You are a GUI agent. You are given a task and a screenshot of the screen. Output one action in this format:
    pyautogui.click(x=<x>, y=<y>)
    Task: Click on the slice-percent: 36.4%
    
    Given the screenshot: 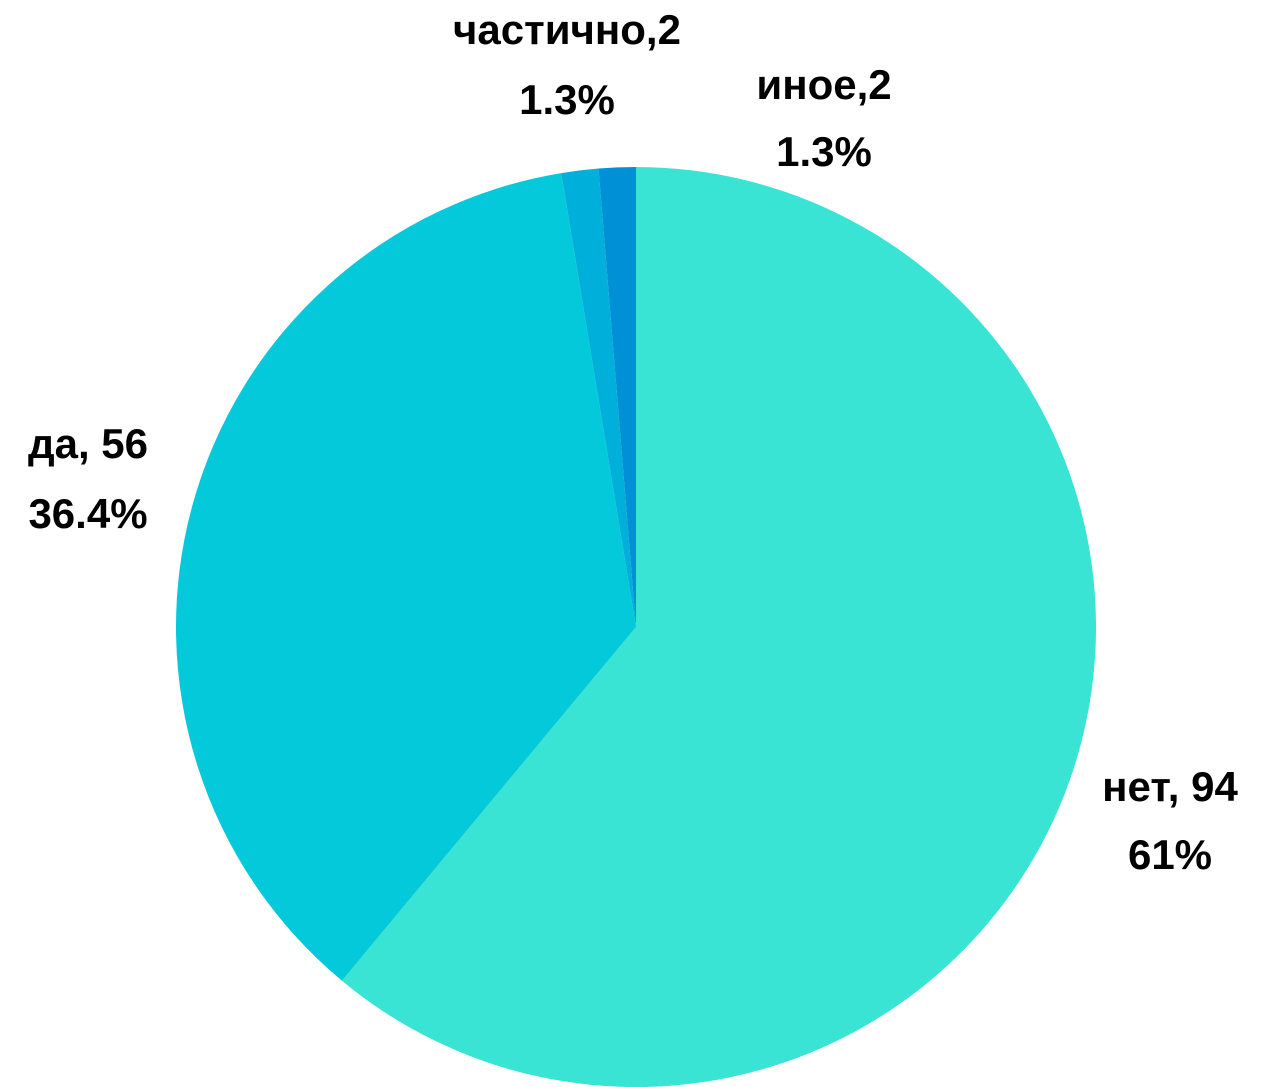 What is the action you would take?
    pyautogui.click(x=87, y=513)
    